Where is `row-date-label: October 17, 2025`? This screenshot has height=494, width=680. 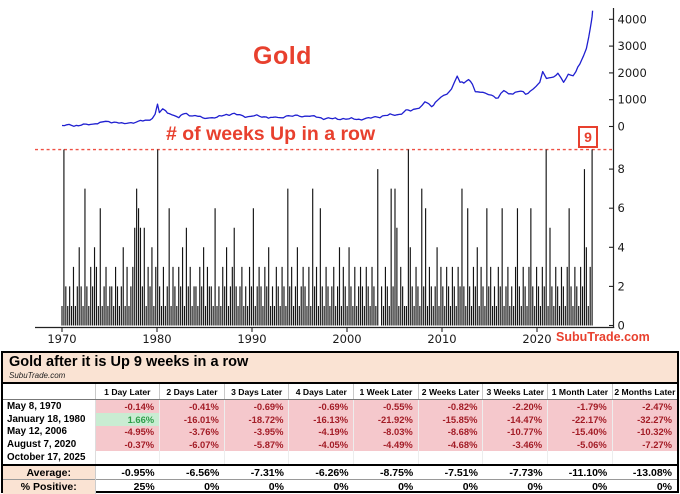 row-date-label: October 17, 2025 is located at coordinates (49, 458).